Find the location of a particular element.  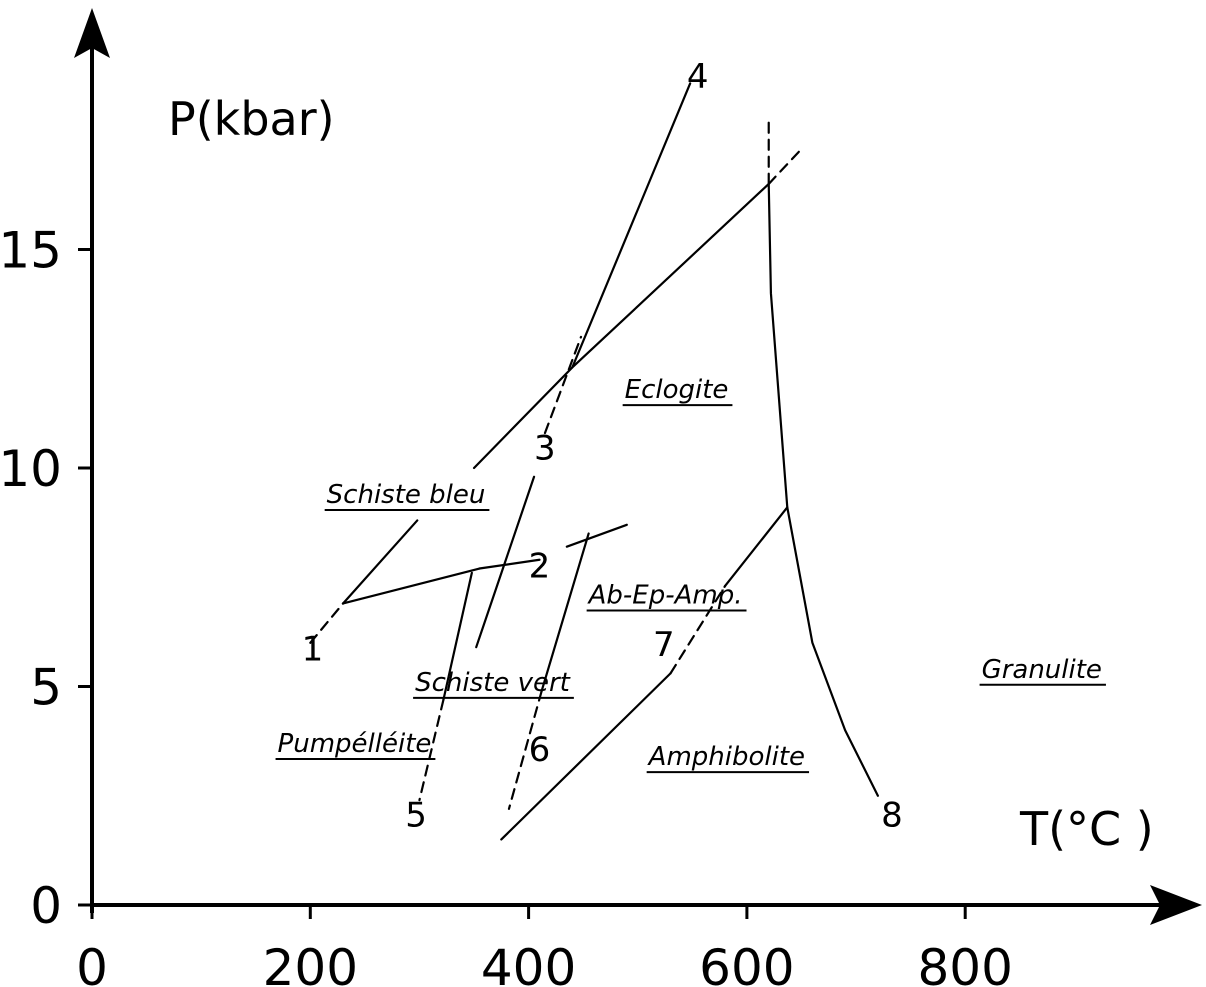

facies-label-eclogite: Eclogite is located at coordinates (677, 390).